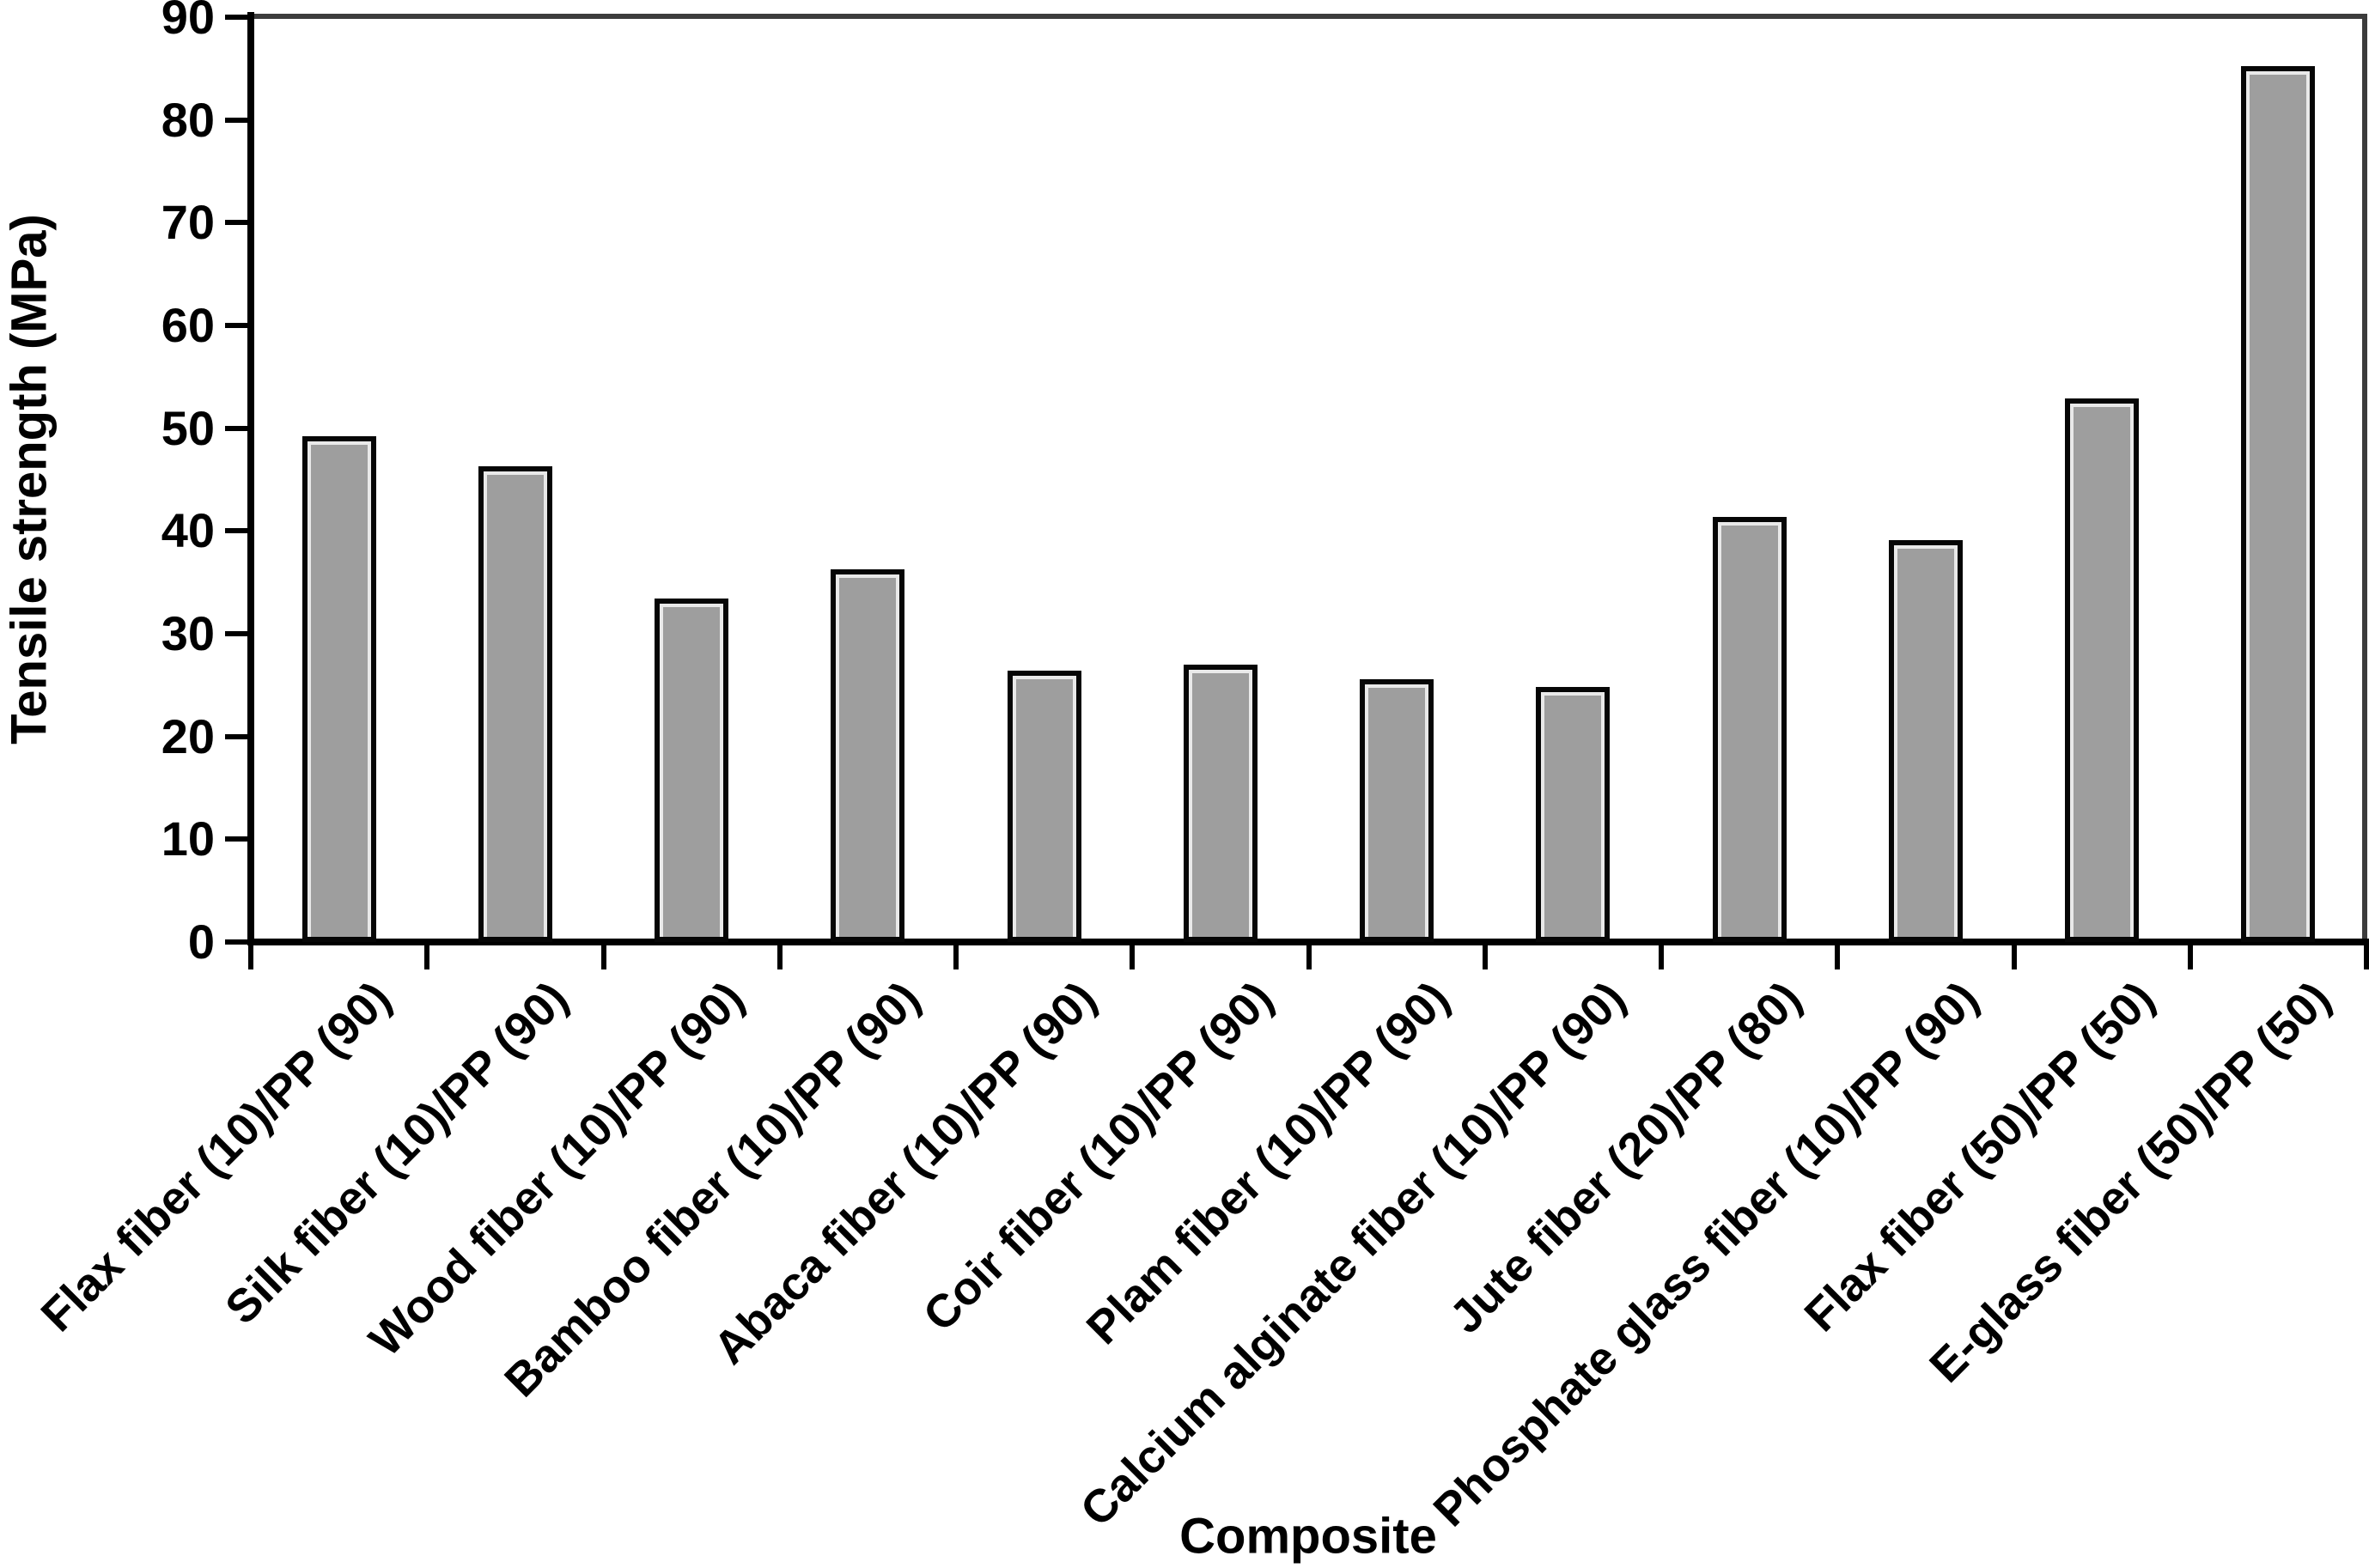 This screenshot has height=1568, width=2369. Describe the element at coordinates (188, 427) in the screenshot. I see `y-tick-label: 50` at that location.